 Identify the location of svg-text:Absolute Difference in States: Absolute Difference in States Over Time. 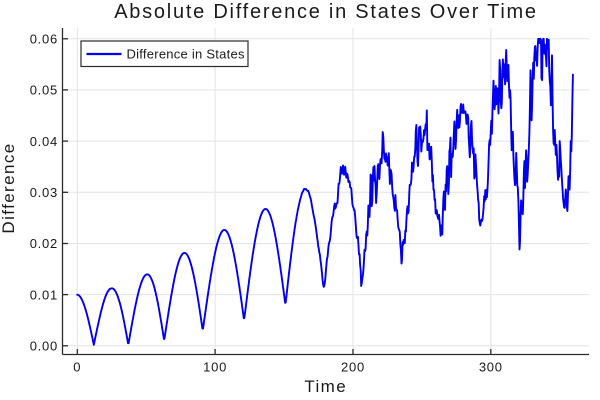
(326, 12).